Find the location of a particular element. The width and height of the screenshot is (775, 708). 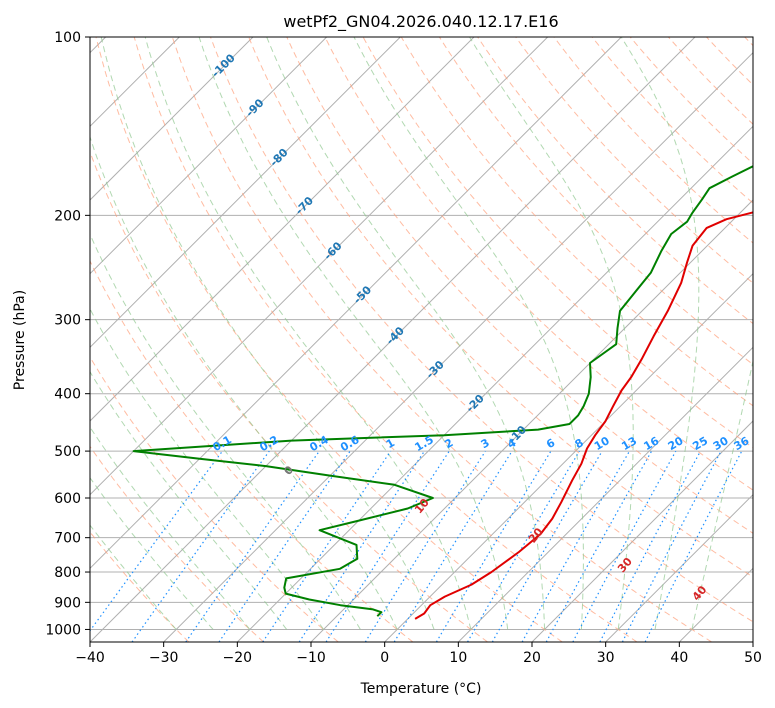

x-tick-label: 40 is located at coordinates (679, 658).